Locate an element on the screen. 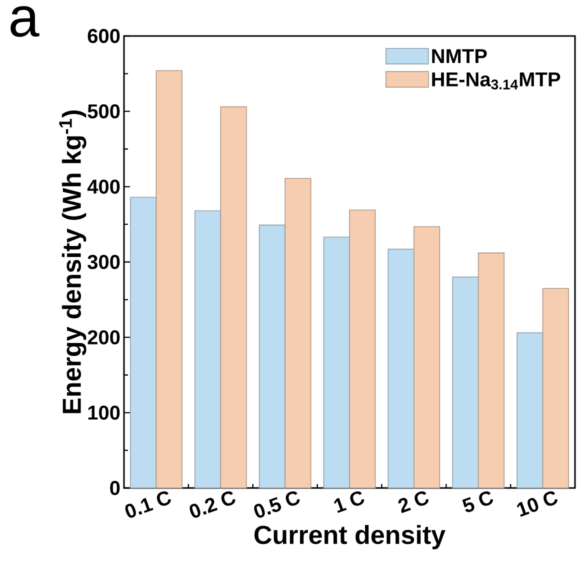 This screenshot has height=568, width=577. x-tick-label: 0.5 C is located at coordinates (277, 504).